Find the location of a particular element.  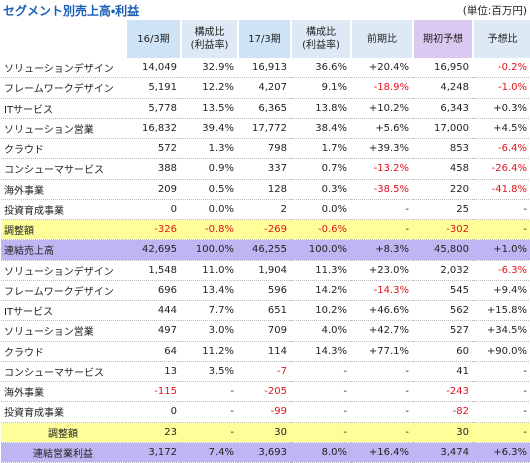

cell: 11.0% is located at coordinates (209, 270).